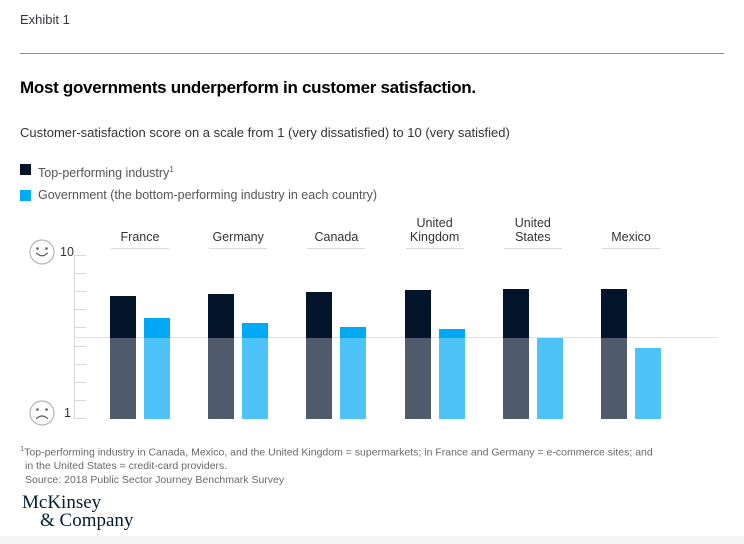  What do you see at coordinates (22, 448) in the screenshot?
I see `footnote-superscript: 1` at bounding box center [22, 448].